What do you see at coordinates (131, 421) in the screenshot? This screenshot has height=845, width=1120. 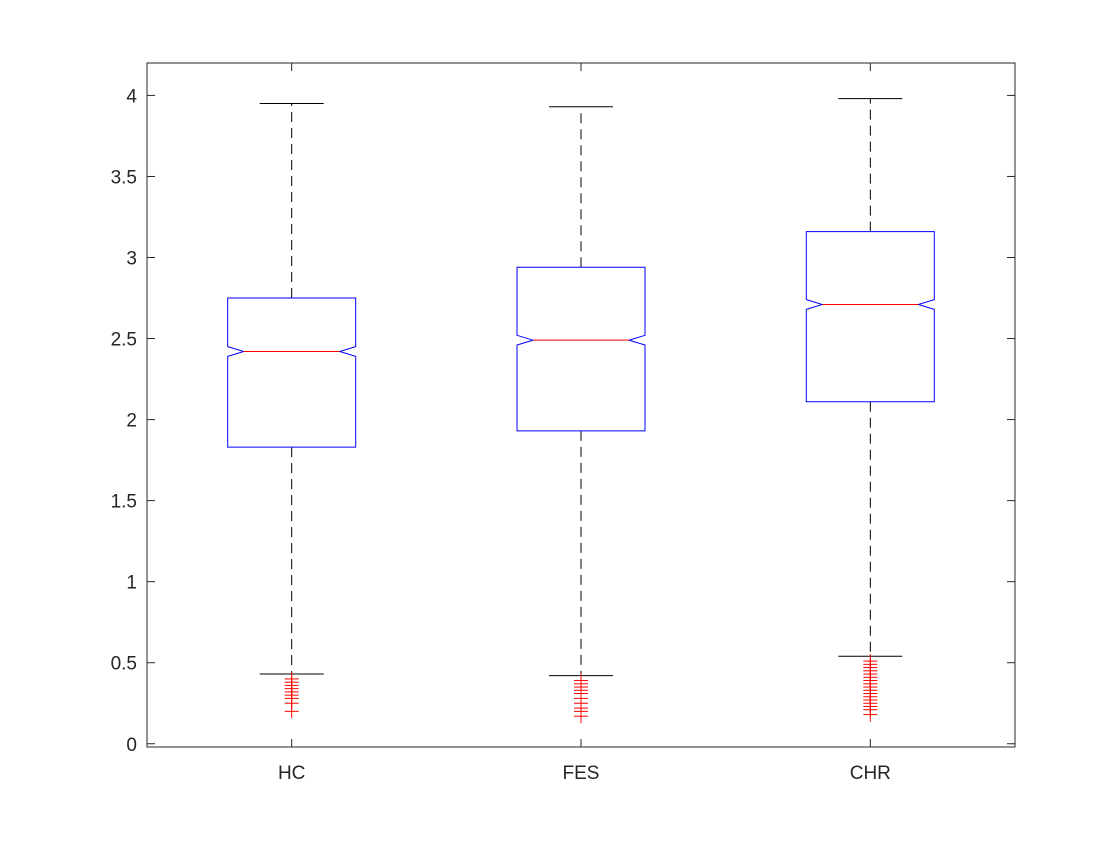 I see `y-tick-label: 2` at bounding box center [131, 421].